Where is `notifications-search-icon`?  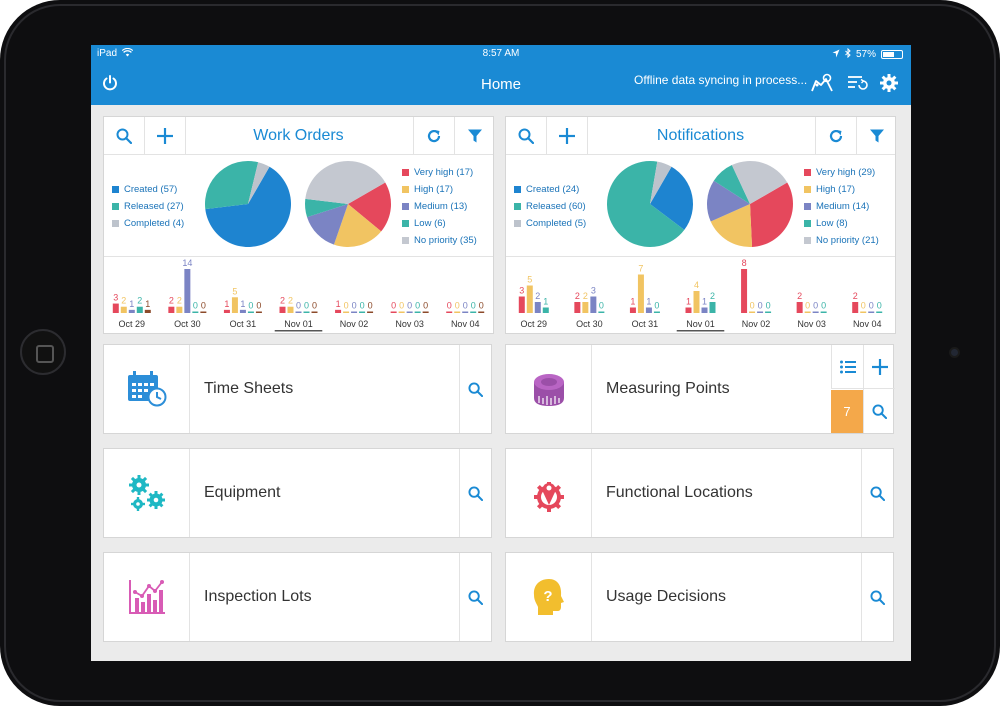 notifications-search-icon is located at coordinates (526, 136).